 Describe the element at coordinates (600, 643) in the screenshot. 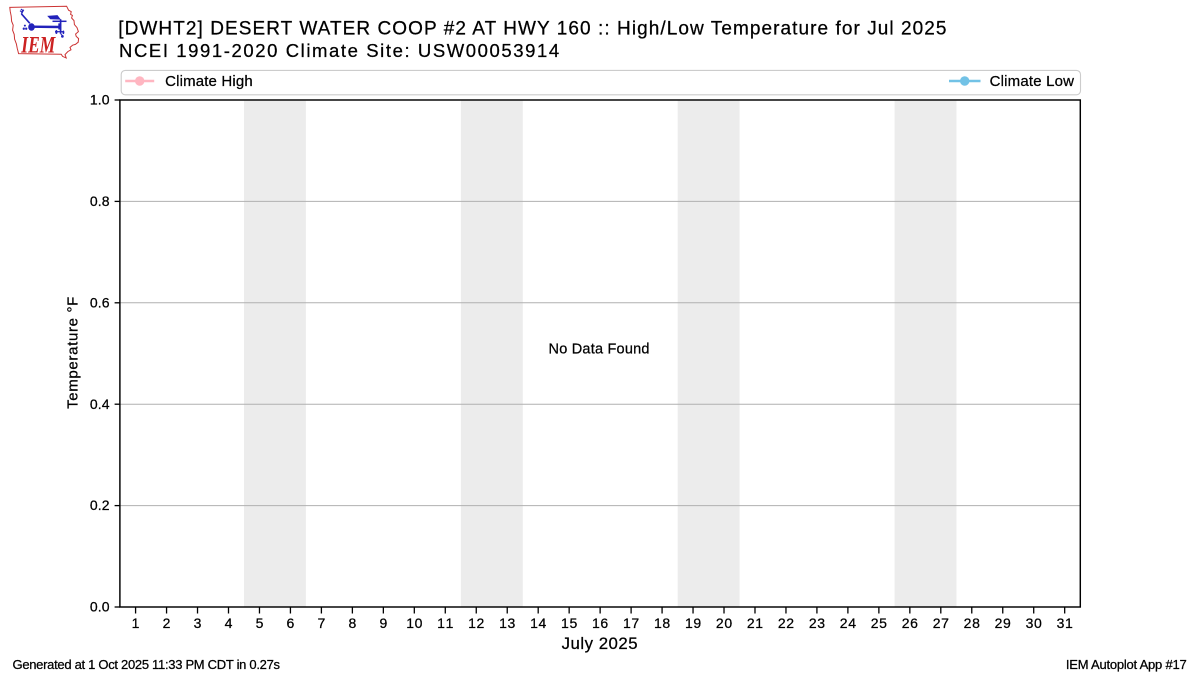

I see `svg-text: July 2025` at that location.